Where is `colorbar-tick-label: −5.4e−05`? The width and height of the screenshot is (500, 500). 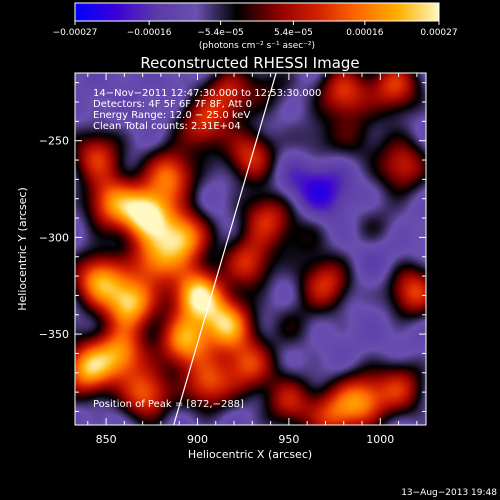 colorbar-tick-label: −5.4e−05 is located at coordinates (220, 33).